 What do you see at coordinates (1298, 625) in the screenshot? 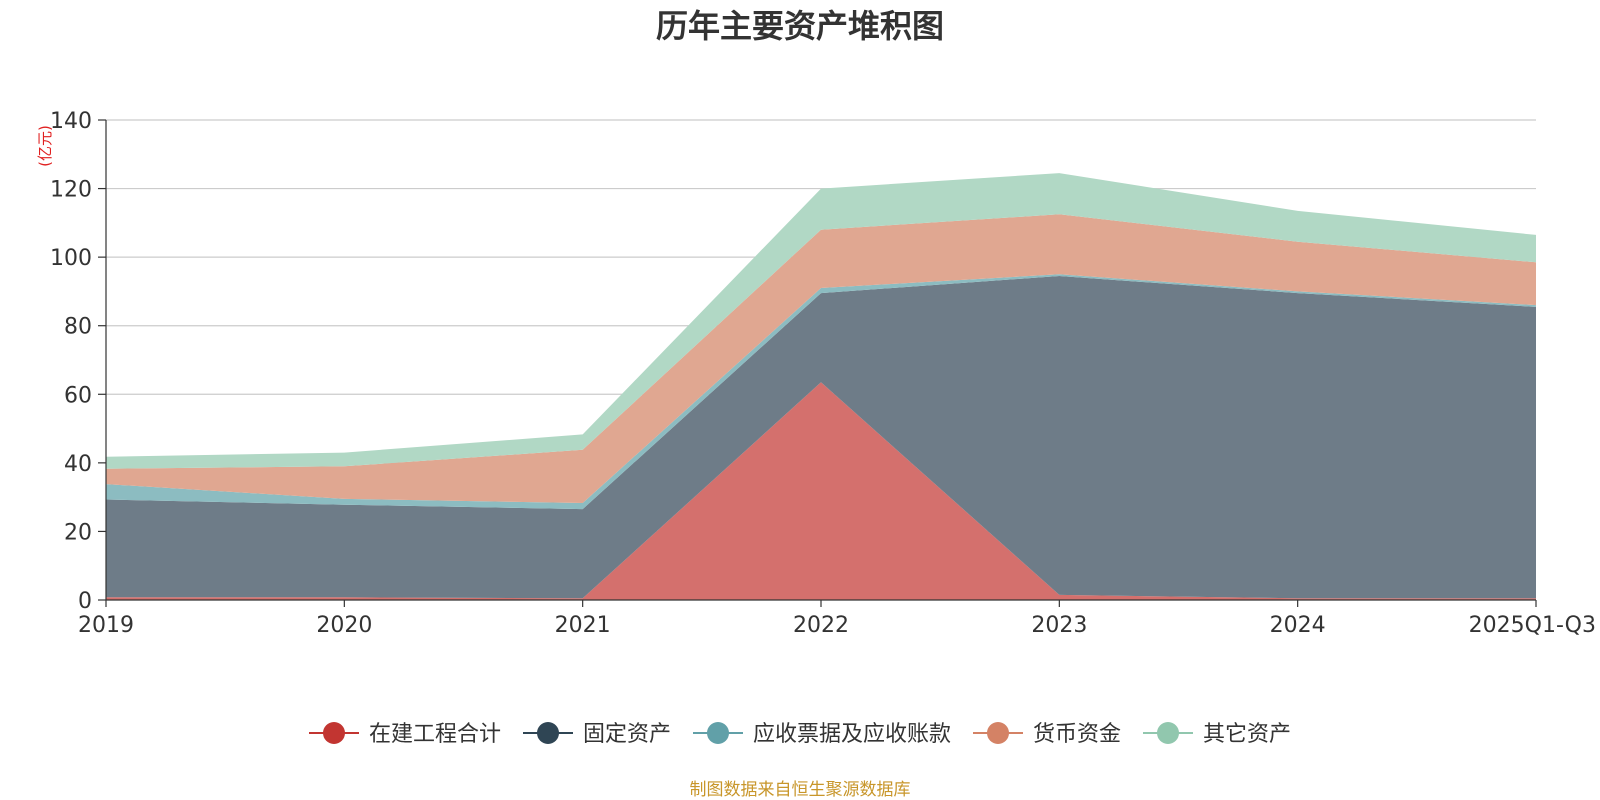
I see `x-tick-label-5: 2024` at bounding box center [1298, 625].